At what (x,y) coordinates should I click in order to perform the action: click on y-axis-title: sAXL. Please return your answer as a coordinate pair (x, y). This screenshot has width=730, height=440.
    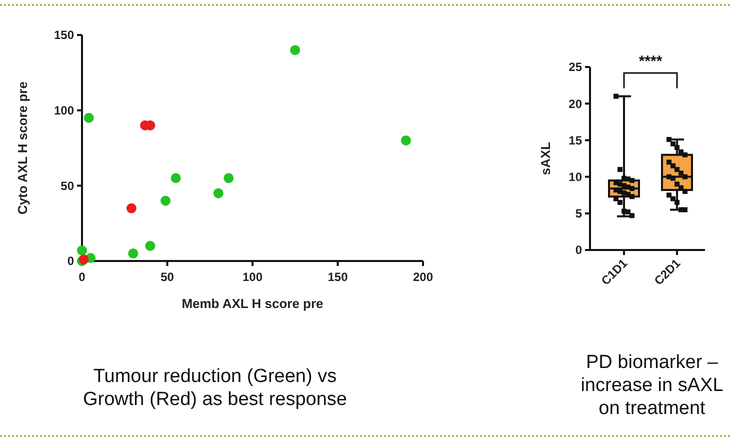
    Looking at the image, I should click on (545, 159).